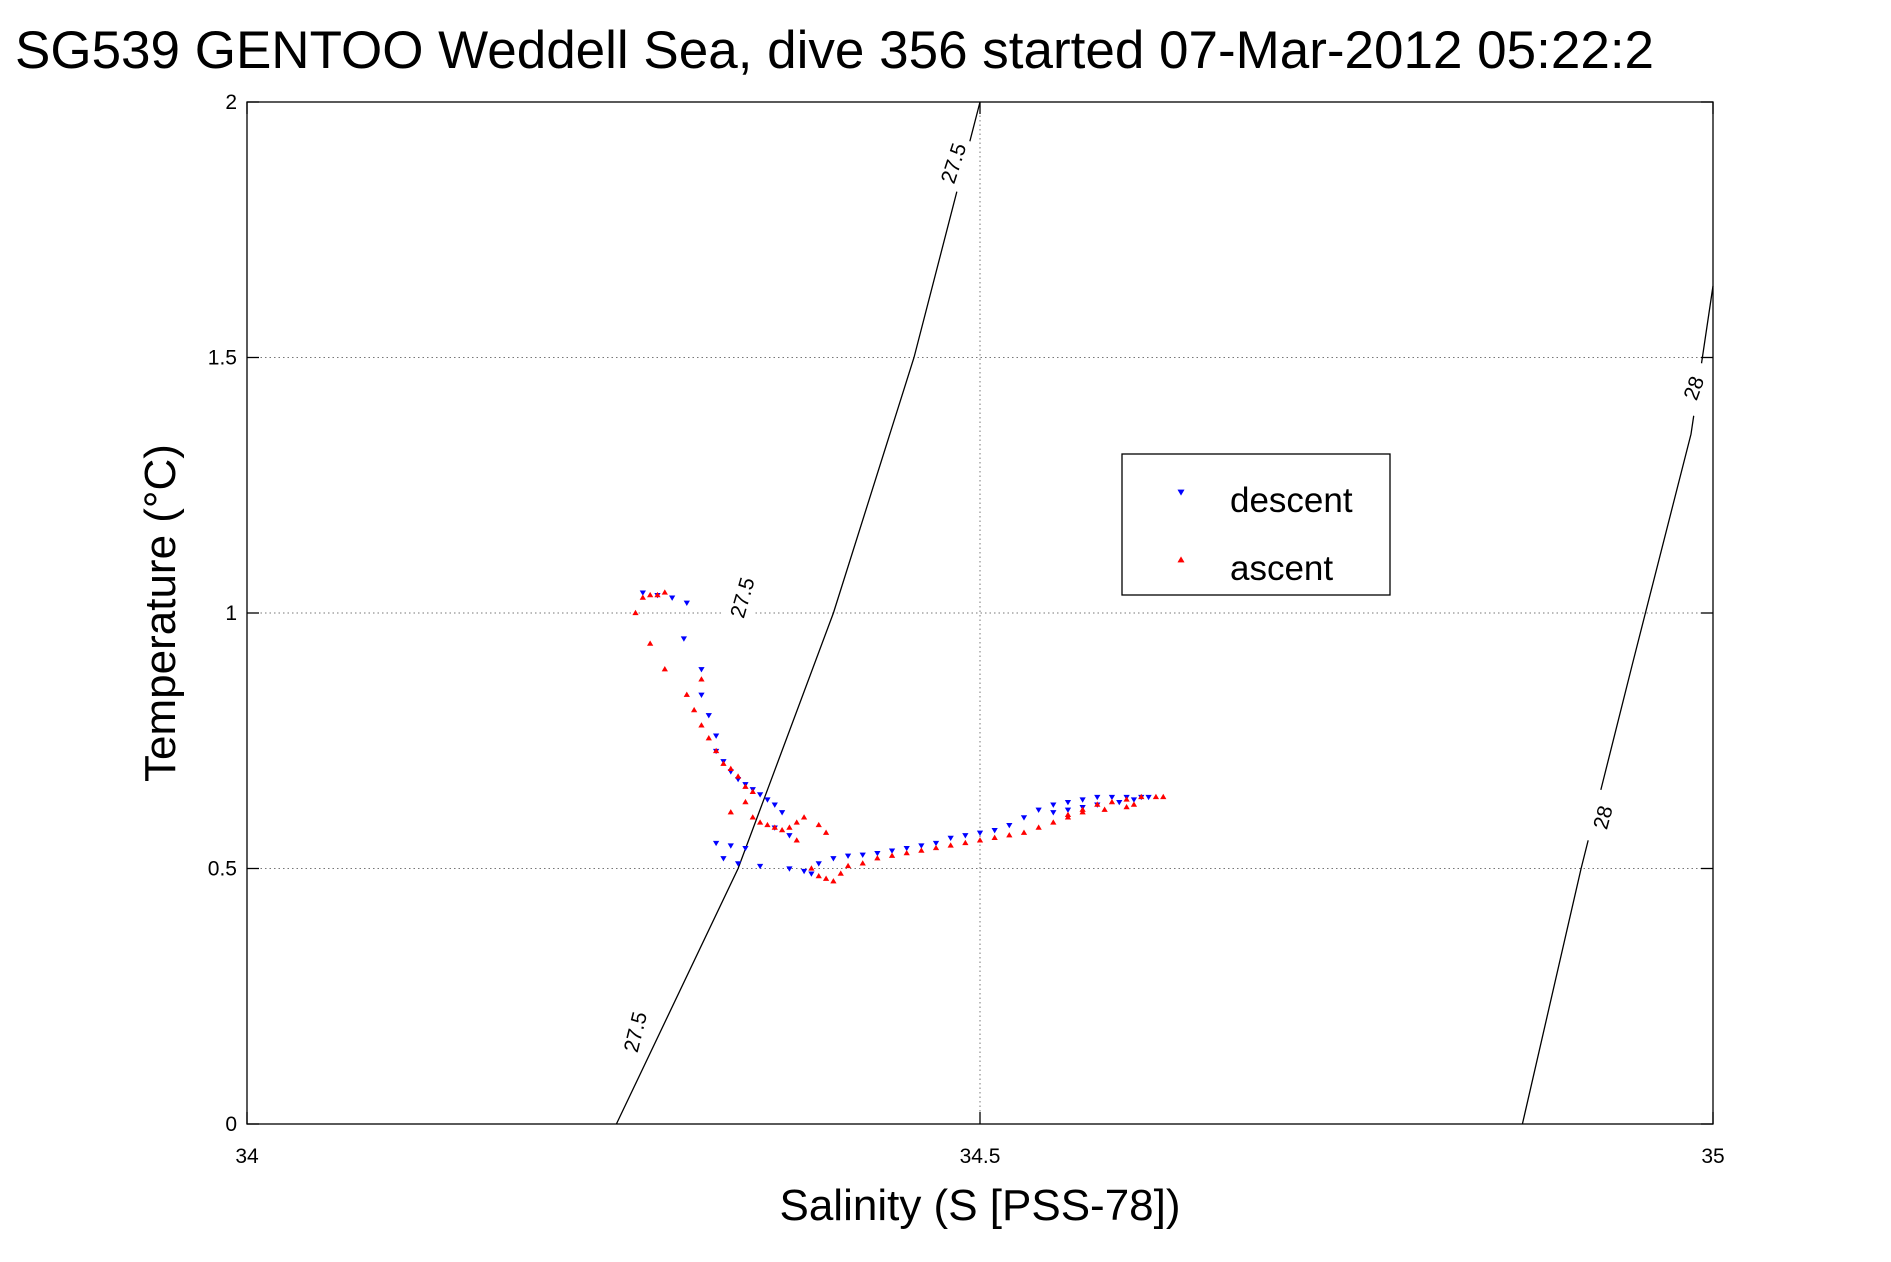  Describe the element at coordinates (1181, 492) in the screenshot. I see `legend-marker-descent` at that location.